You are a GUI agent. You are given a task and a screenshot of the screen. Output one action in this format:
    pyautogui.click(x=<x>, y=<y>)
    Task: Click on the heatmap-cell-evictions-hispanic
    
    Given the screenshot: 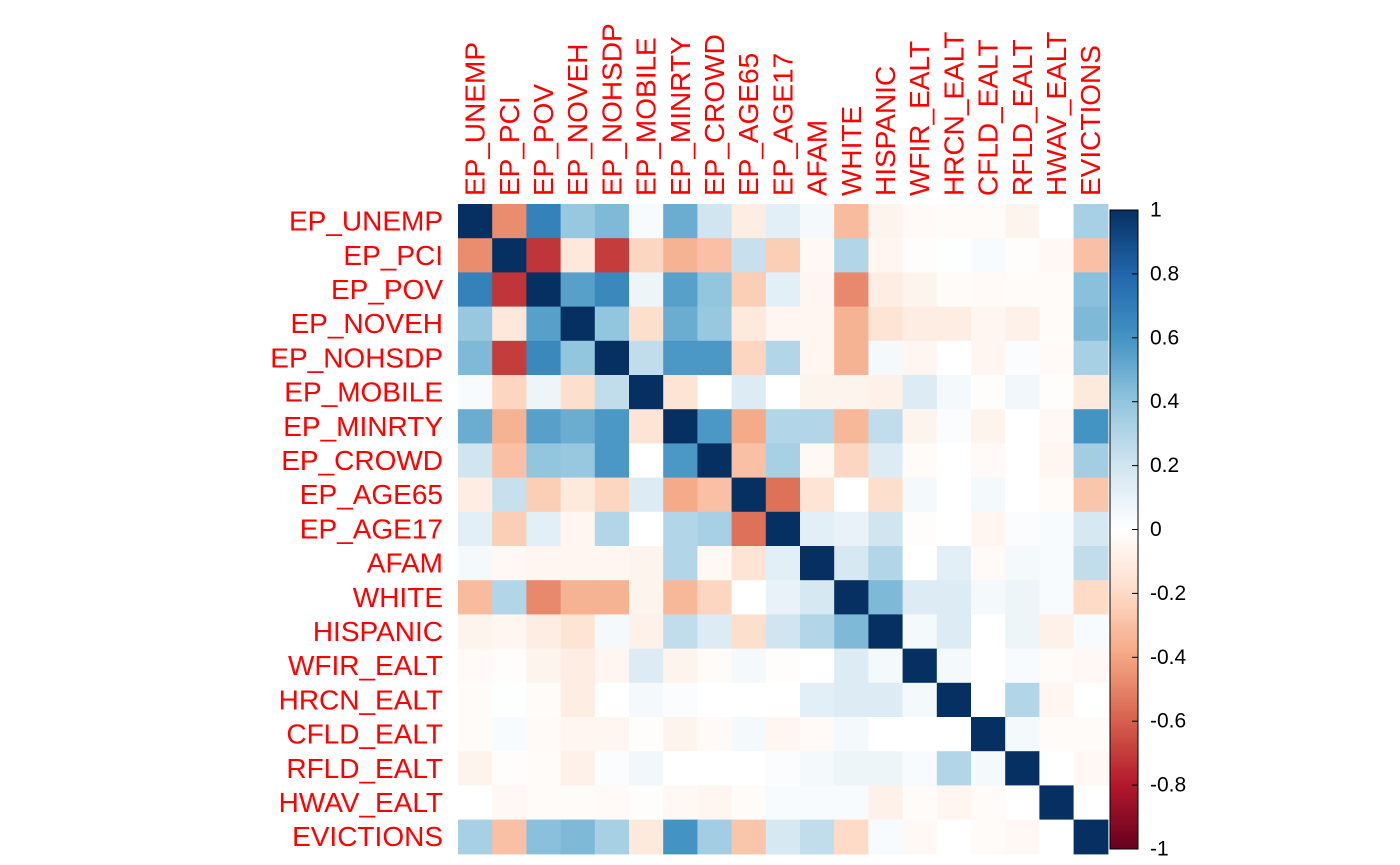 What is the action you would take?
    pyautogui.click(x=886, y=837)
    